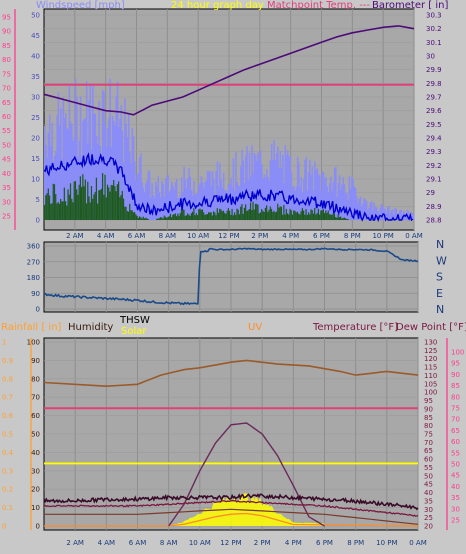 The width and height of the screenshot is (466, 554). What do you see at coordinates (430, 351) in the screenshot?
I see `temperature-tick-label: 125` at bounding box center [430, 351].